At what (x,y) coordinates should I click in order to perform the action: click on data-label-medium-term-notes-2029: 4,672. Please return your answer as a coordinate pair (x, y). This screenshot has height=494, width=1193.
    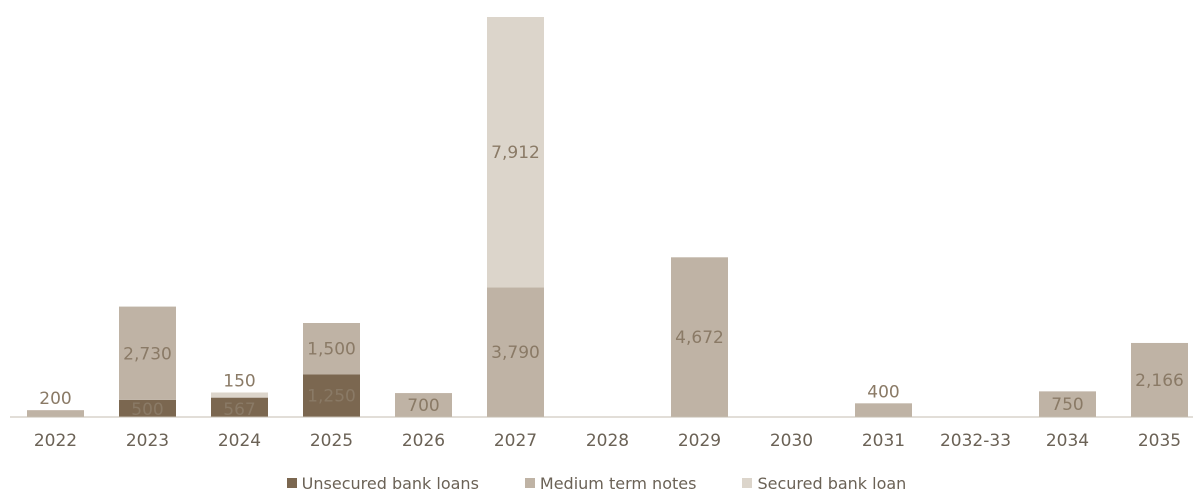
    Looking at the image, I should click on (699, 338).